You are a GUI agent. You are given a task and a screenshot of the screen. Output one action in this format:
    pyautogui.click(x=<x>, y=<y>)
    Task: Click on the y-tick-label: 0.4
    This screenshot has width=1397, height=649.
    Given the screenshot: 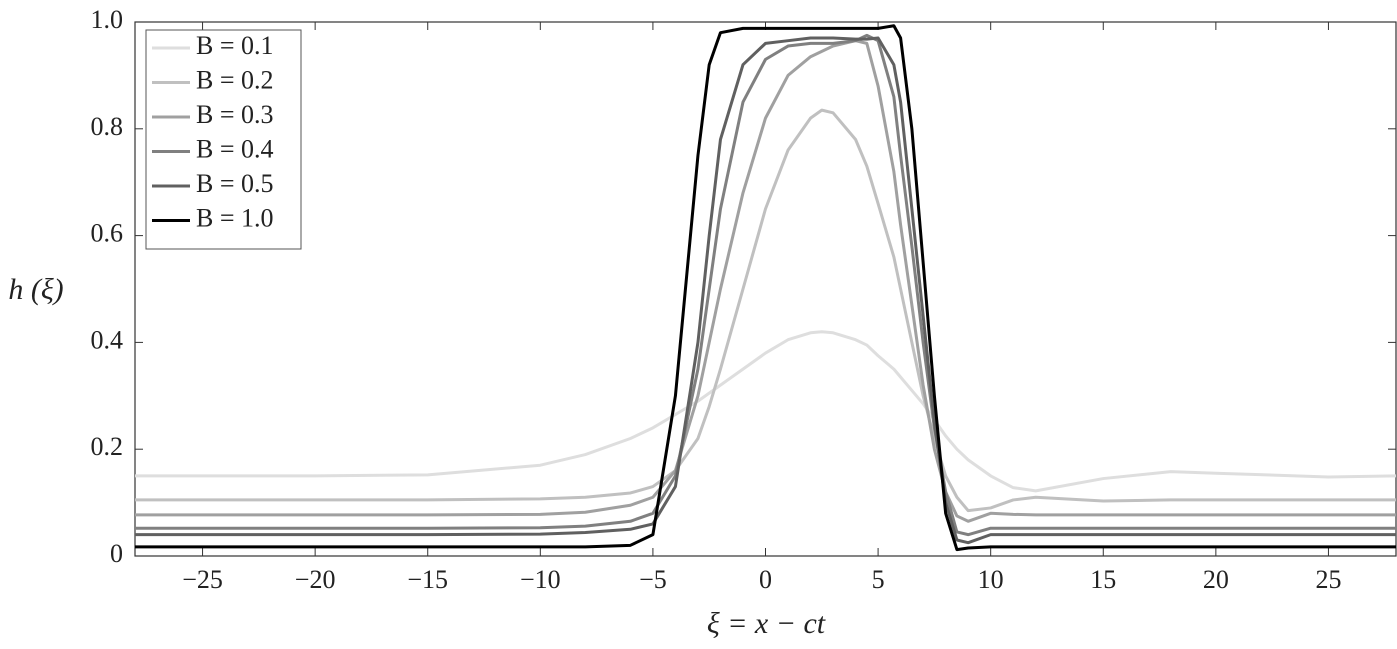 What is the action you would take?
    pyautogui.click(x=107, y=339)
    